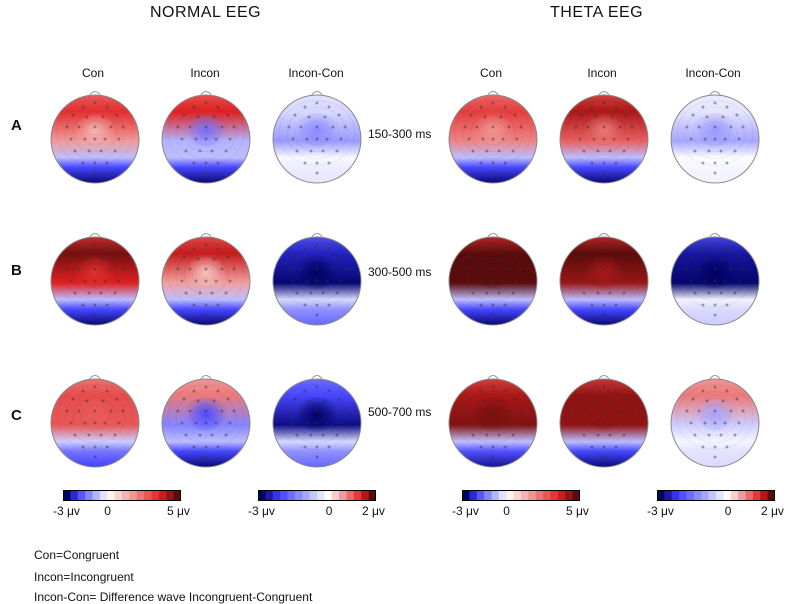 The image size is (788, 604). I want to click on colorbar-2-max-label: 2 μv, so click(373, 511).